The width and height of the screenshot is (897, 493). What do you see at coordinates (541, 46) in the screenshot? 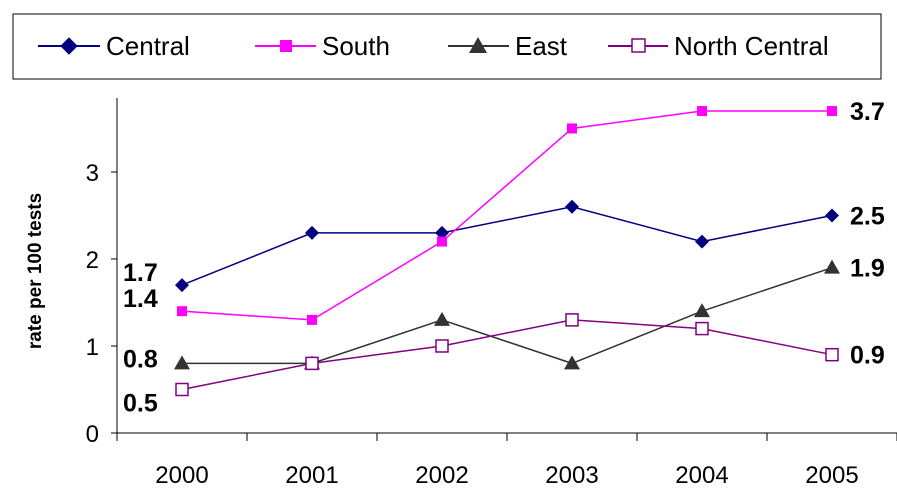
I see `legend-label-east: East` at bounding box center [541, 46].